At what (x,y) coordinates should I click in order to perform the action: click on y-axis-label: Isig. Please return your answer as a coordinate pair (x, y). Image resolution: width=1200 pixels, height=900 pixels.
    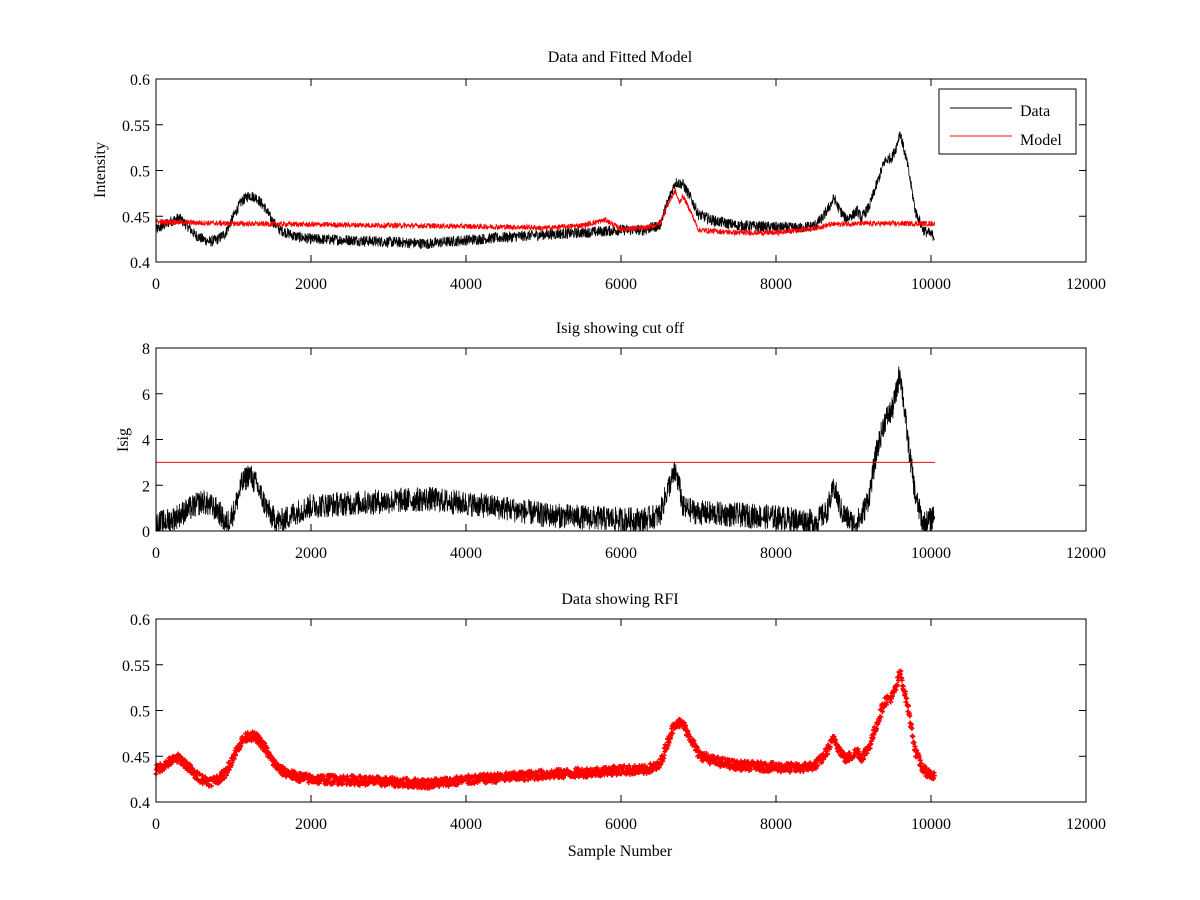
    Looking at the image, I should click on (123, 440).